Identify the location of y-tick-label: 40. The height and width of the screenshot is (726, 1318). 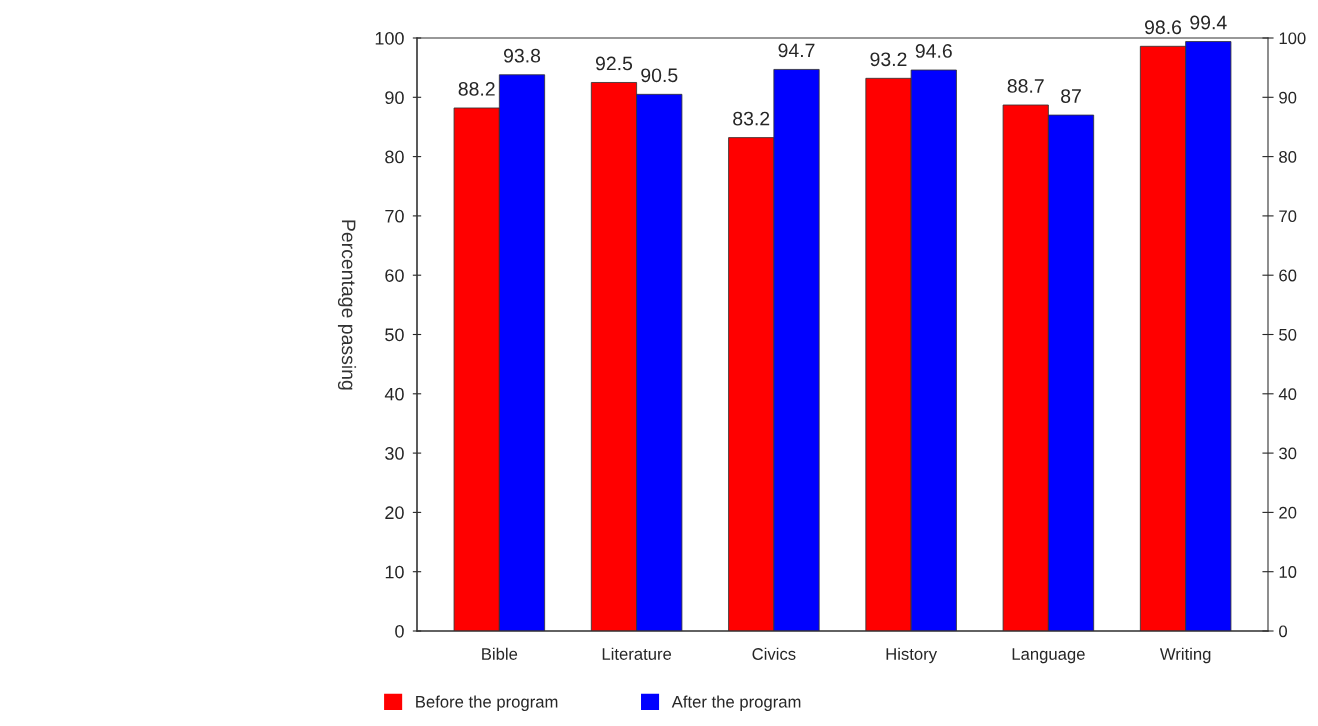
(394, 394).